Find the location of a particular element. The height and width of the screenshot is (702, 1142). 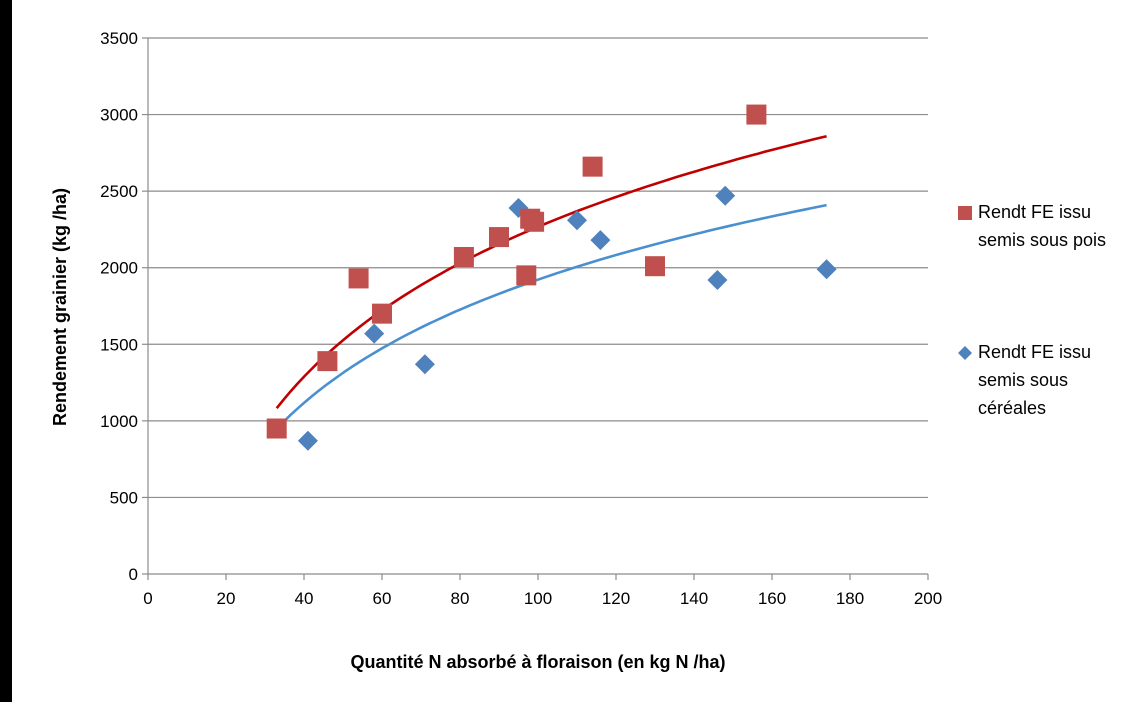

y-tick-label: 3500 is located at coordinates (119, 38).